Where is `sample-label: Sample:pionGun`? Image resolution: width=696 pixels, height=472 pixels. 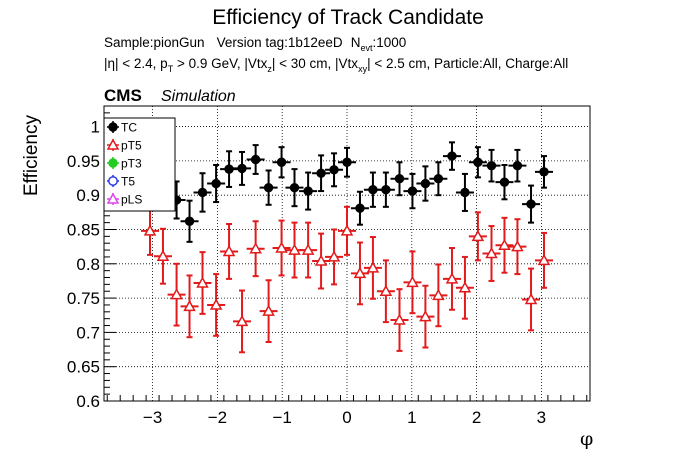 sample-label: Sample:pionGun is located at coordinates (154, 42).